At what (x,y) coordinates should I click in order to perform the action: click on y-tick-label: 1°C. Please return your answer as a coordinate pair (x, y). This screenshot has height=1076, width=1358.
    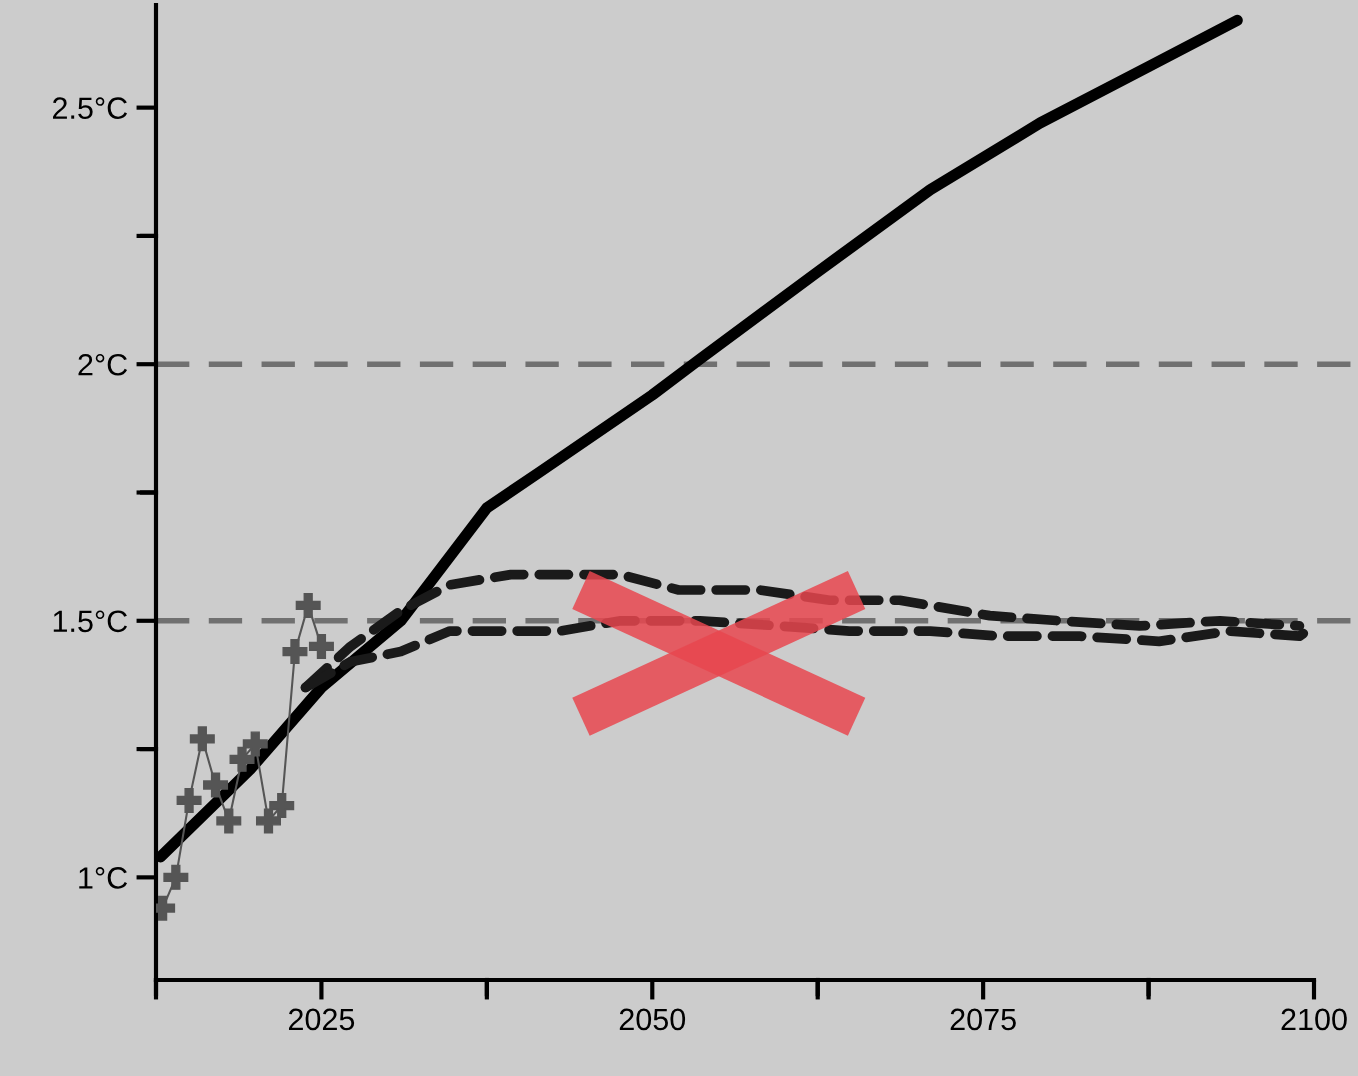
    Looking at the image, I should click on (103, 878).